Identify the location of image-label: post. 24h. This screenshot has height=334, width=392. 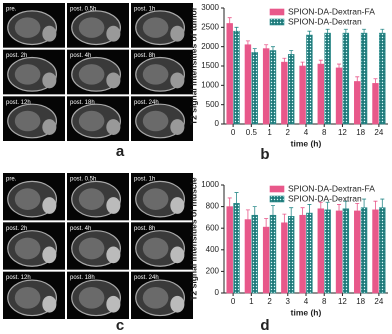
(146, 103).